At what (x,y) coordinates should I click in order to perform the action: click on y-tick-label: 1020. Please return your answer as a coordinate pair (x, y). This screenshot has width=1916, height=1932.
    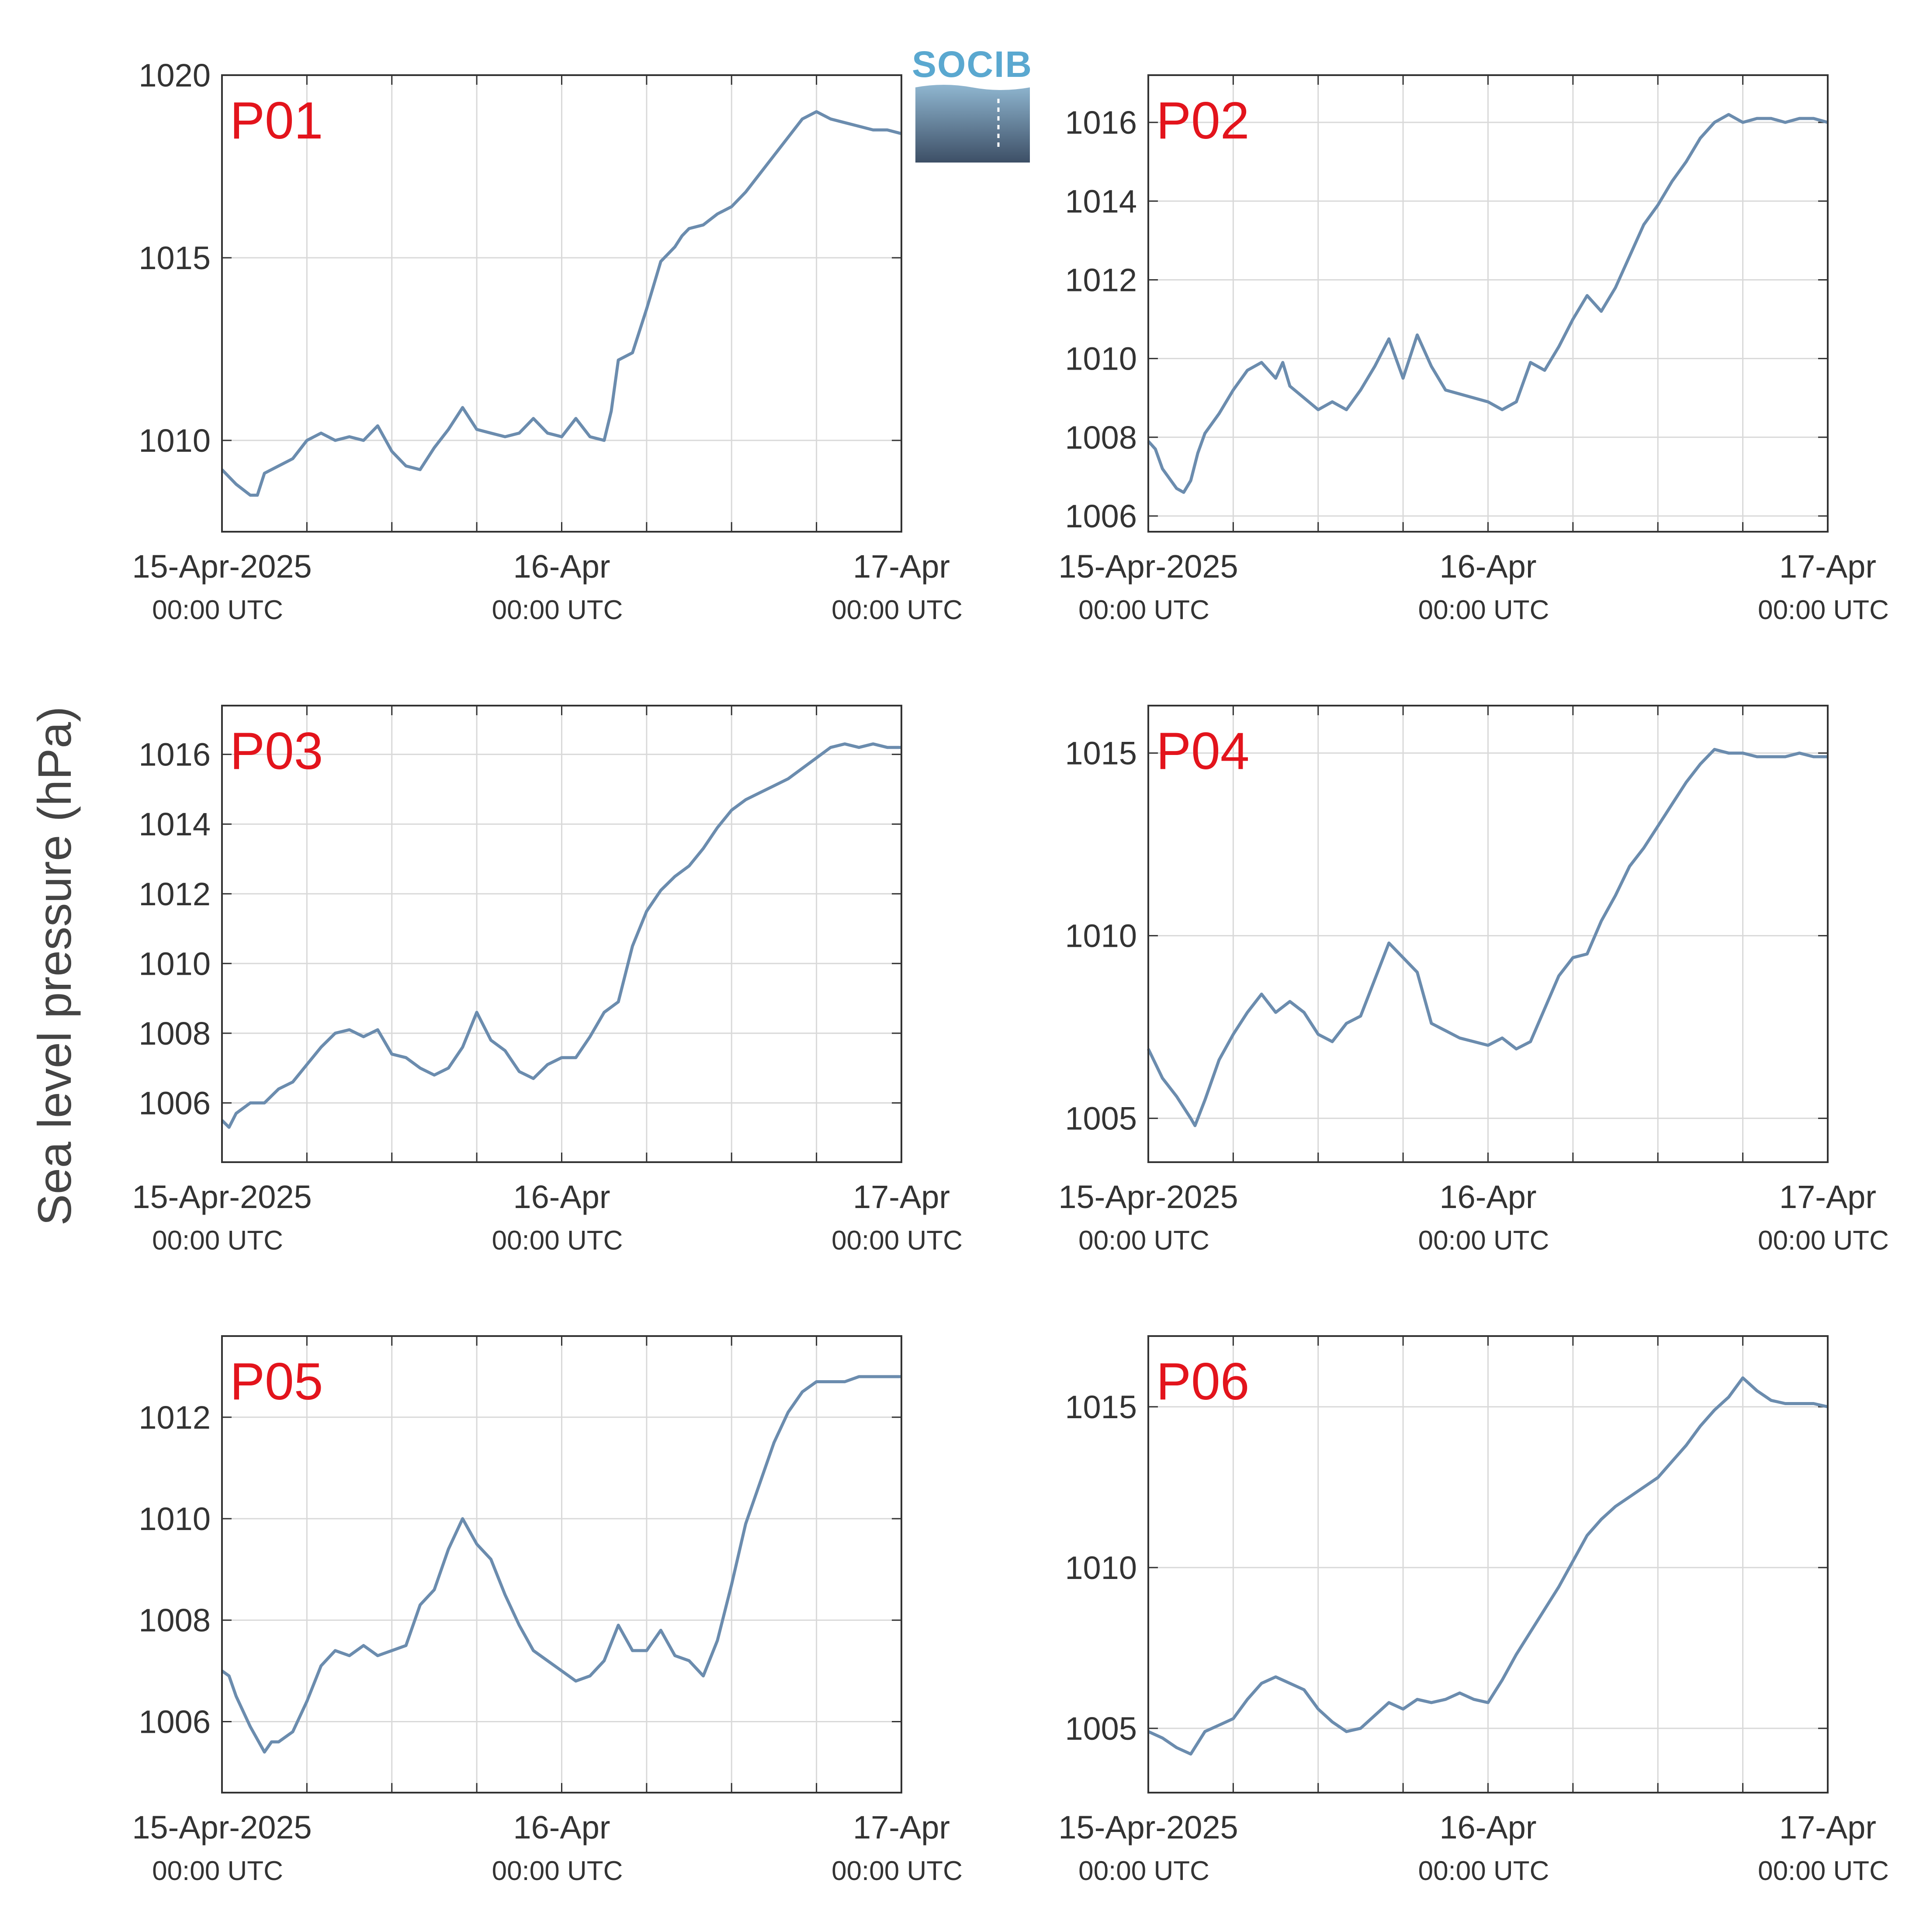
    Looking at the image, I should click on (175, 75).